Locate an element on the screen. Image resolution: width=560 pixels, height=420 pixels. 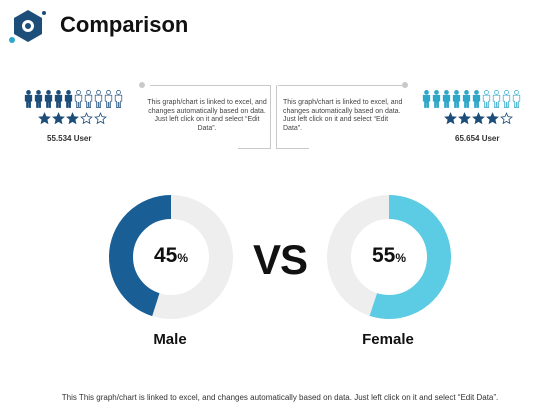
vs-label: VS is located at coordinates (280, 259).